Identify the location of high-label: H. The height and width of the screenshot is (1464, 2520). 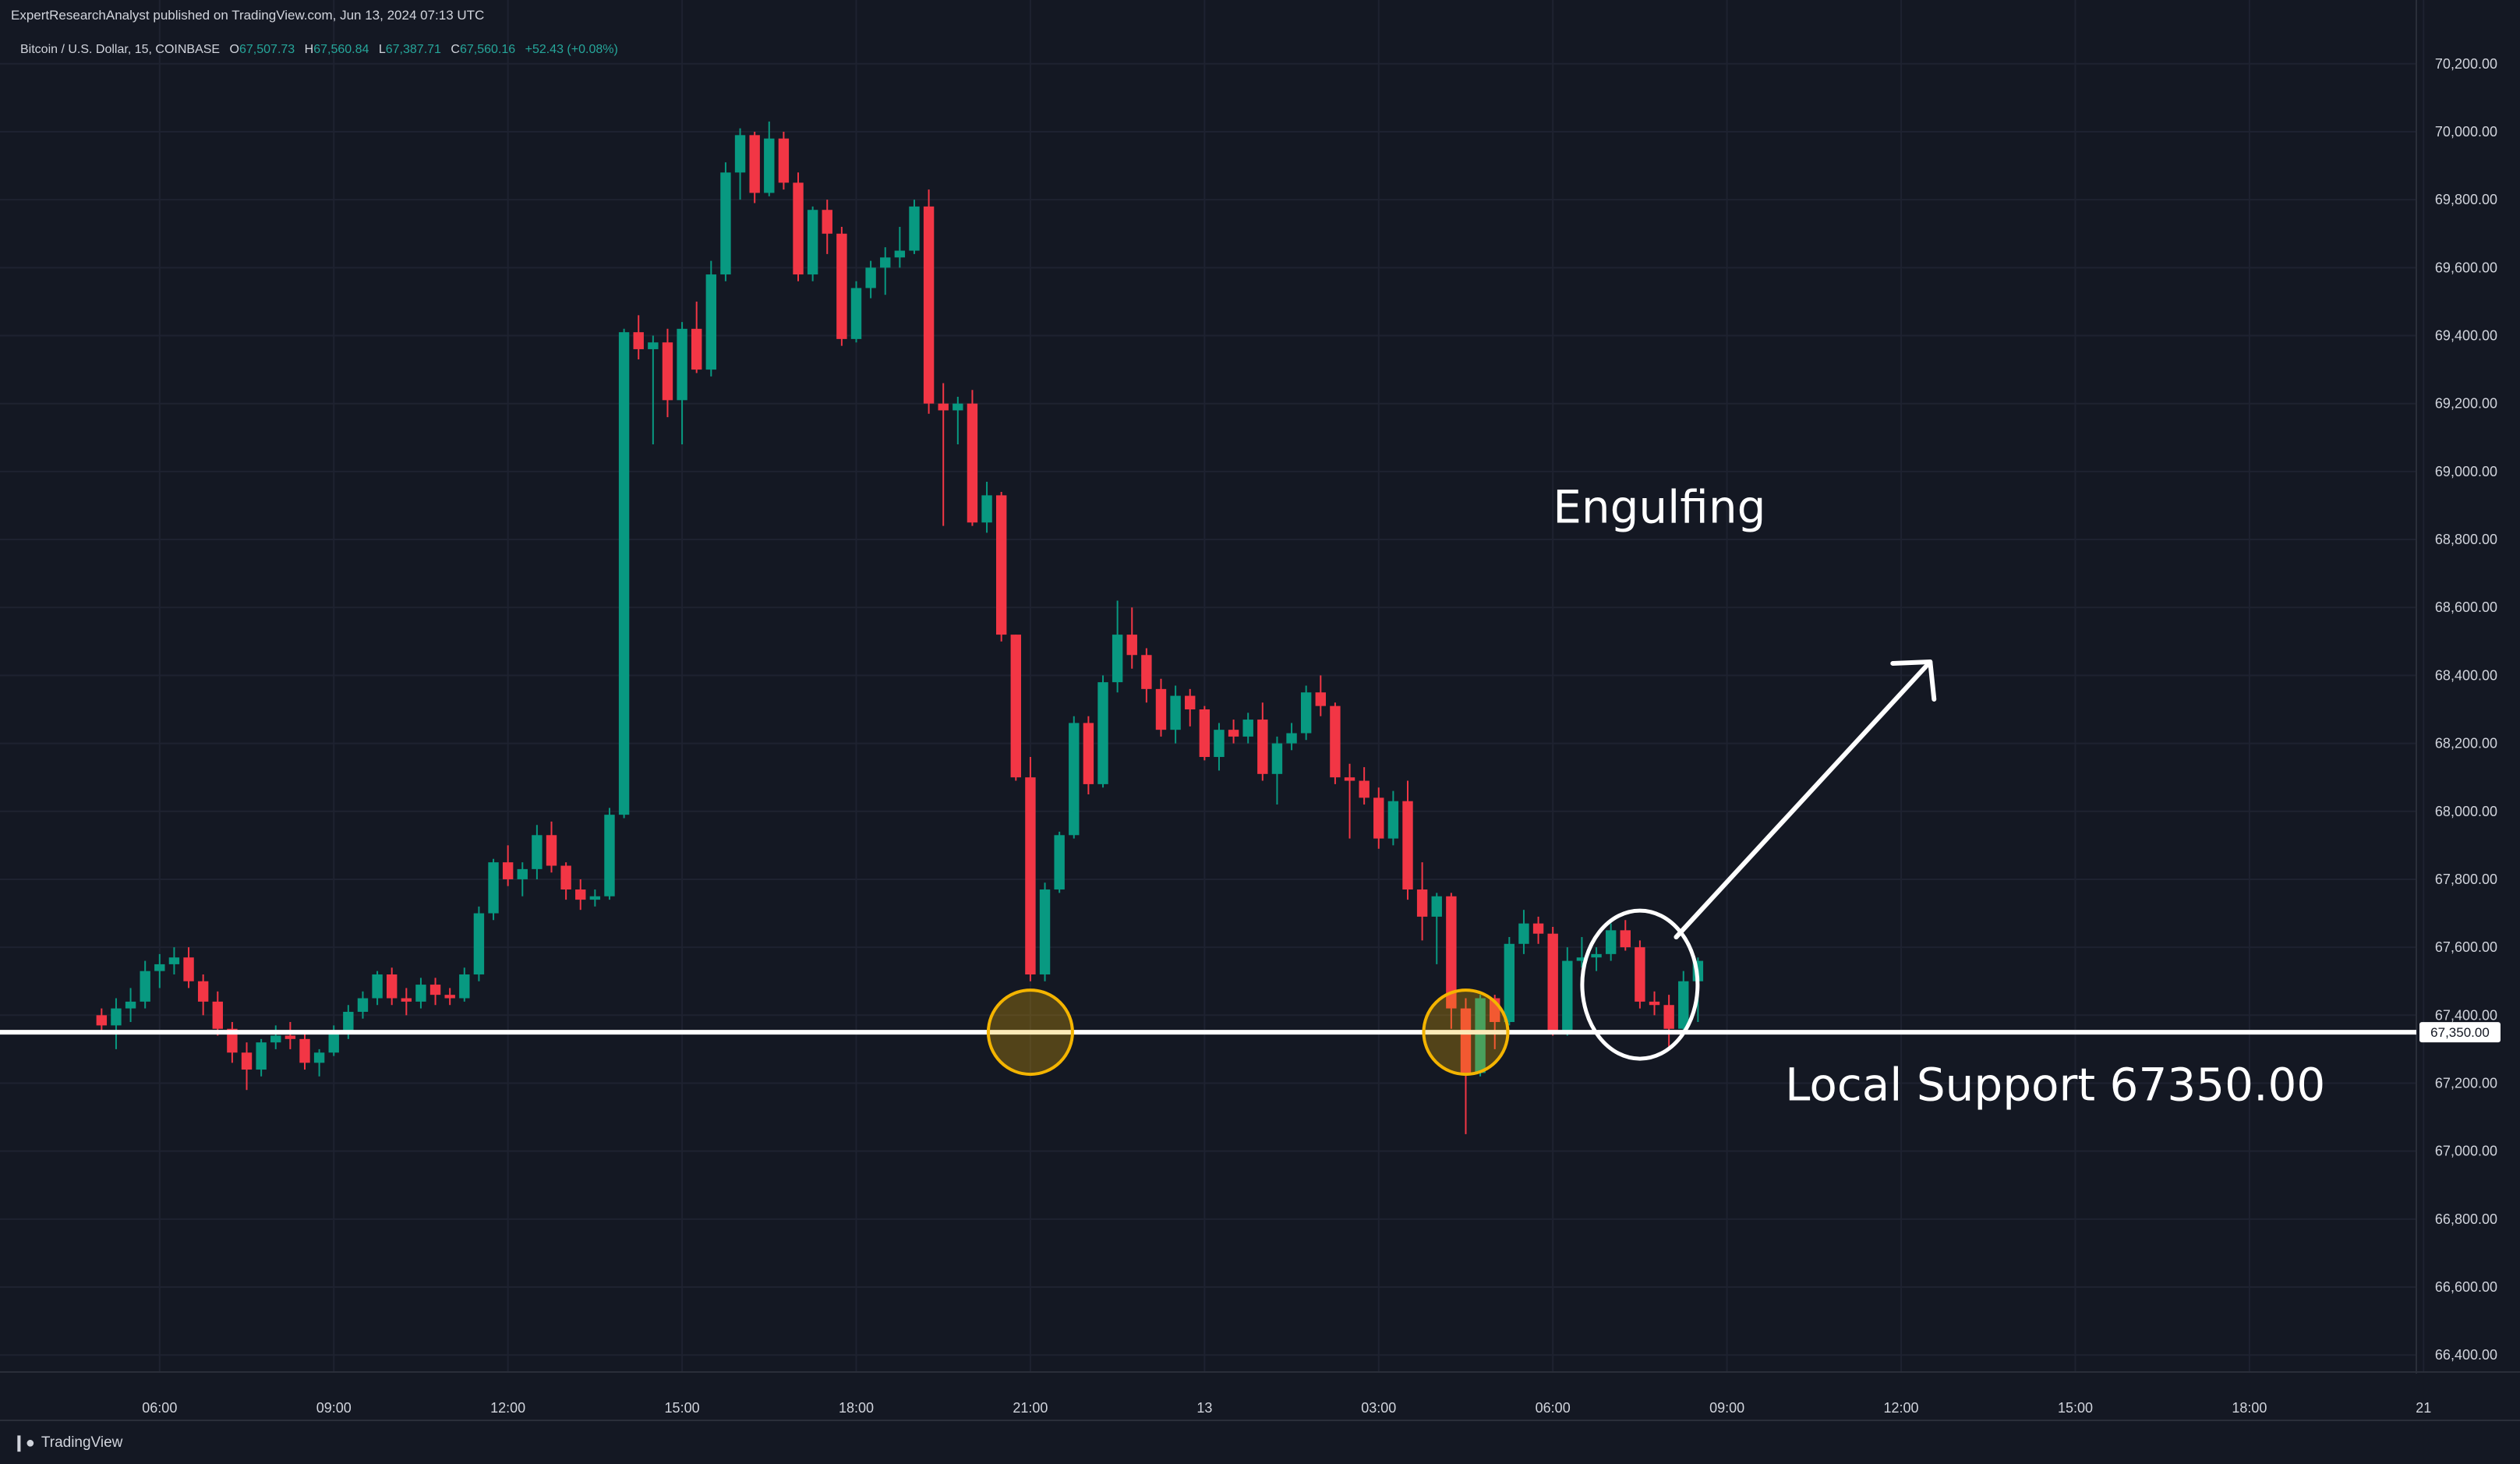
(309, 50).